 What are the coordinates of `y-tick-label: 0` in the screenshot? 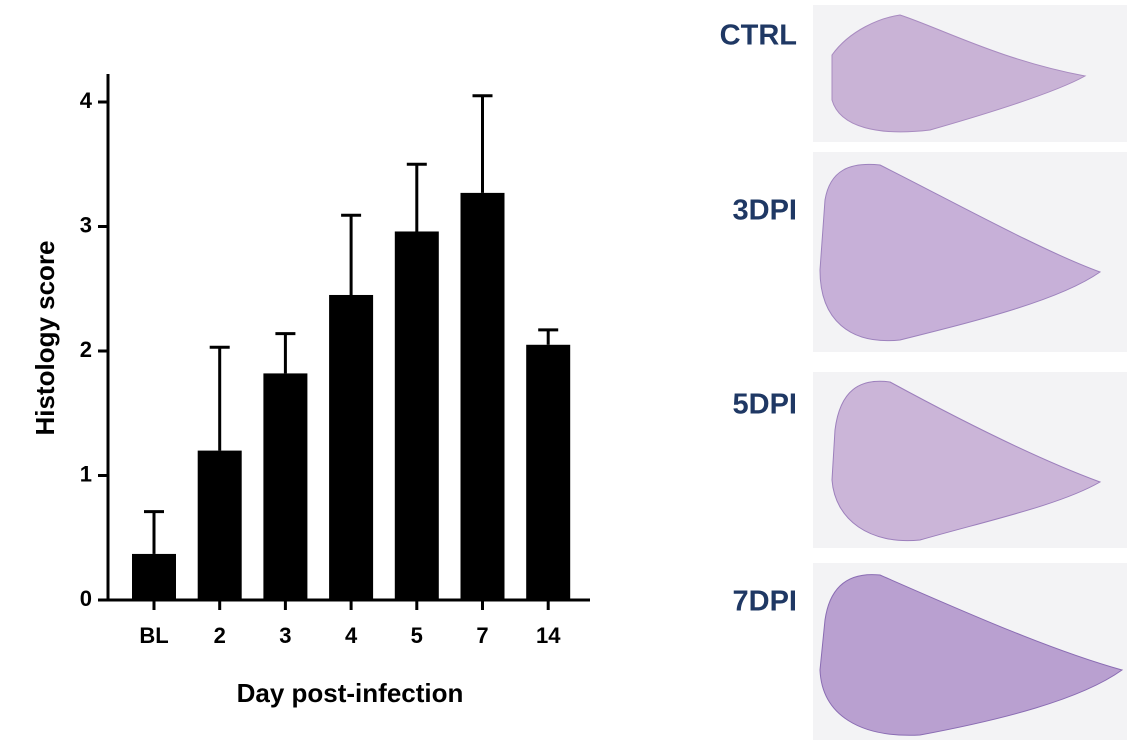 It's located at (86, 598).